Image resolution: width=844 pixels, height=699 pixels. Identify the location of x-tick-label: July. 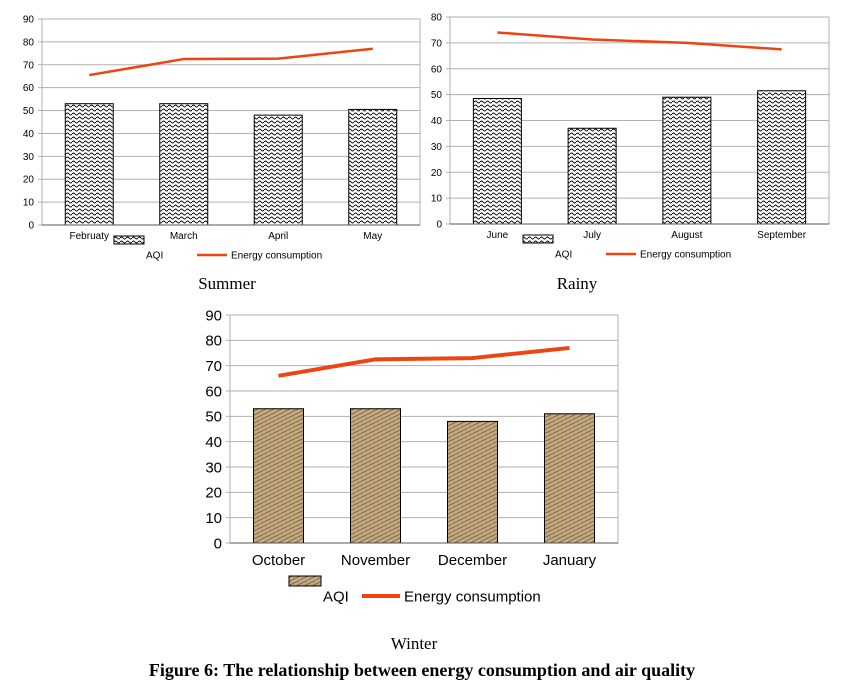
(592, 235).